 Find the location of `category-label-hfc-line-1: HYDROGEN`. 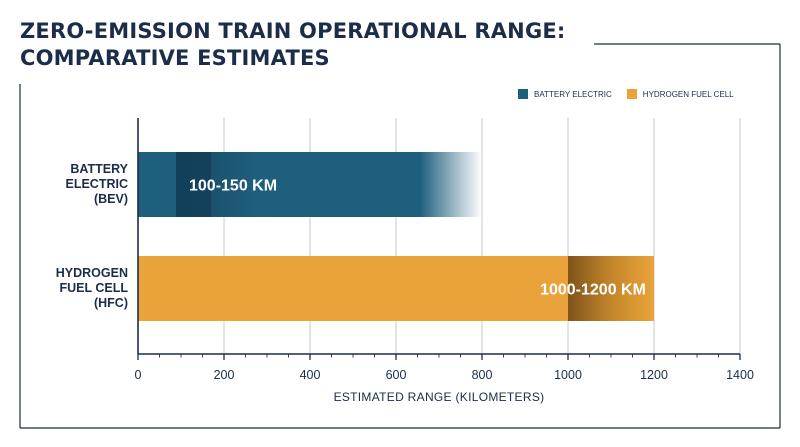

category-label-hfc-line-1: HYDROGEN is located at coordinates (91, 273).